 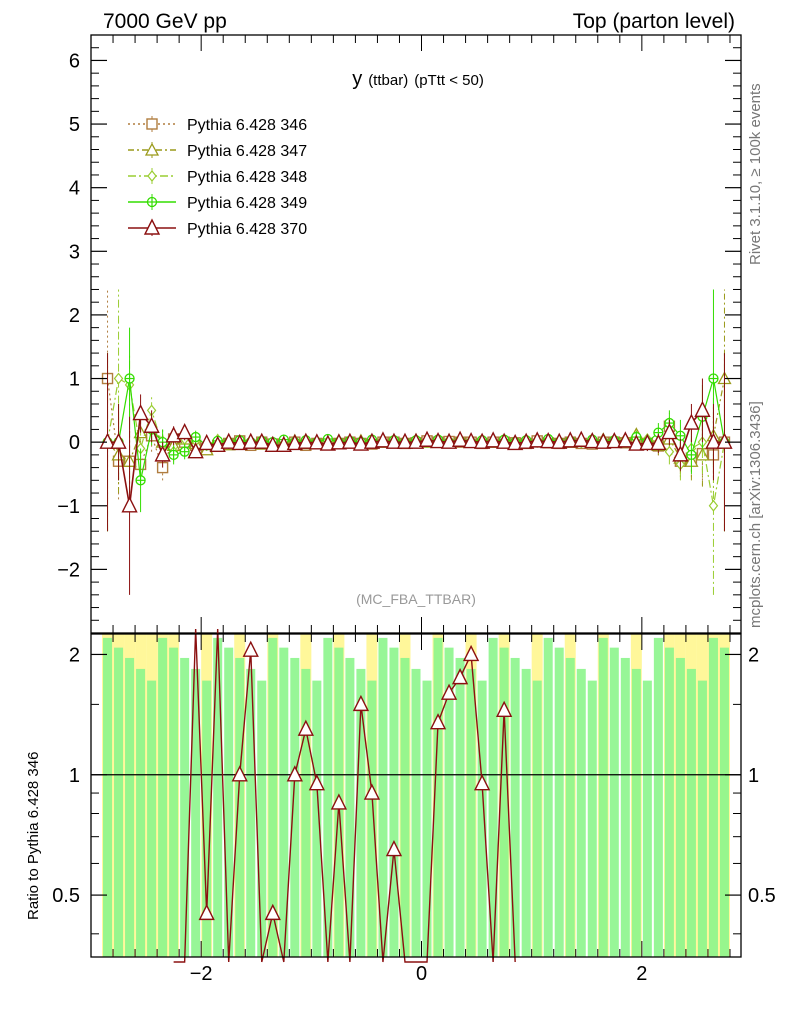 I want to click on y-tick-label: 1, so click(x=74, y=380).